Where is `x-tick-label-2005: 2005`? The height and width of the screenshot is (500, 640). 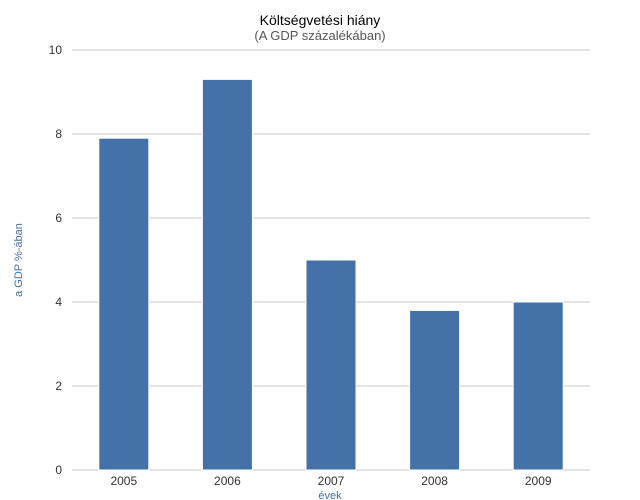
x-tick-label-2005: 2005 is located at coordinates (123, 481).